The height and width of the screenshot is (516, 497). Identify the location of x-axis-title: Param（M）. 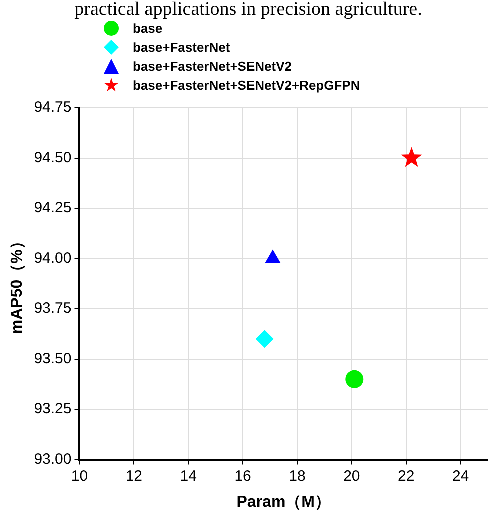
(283, 502).